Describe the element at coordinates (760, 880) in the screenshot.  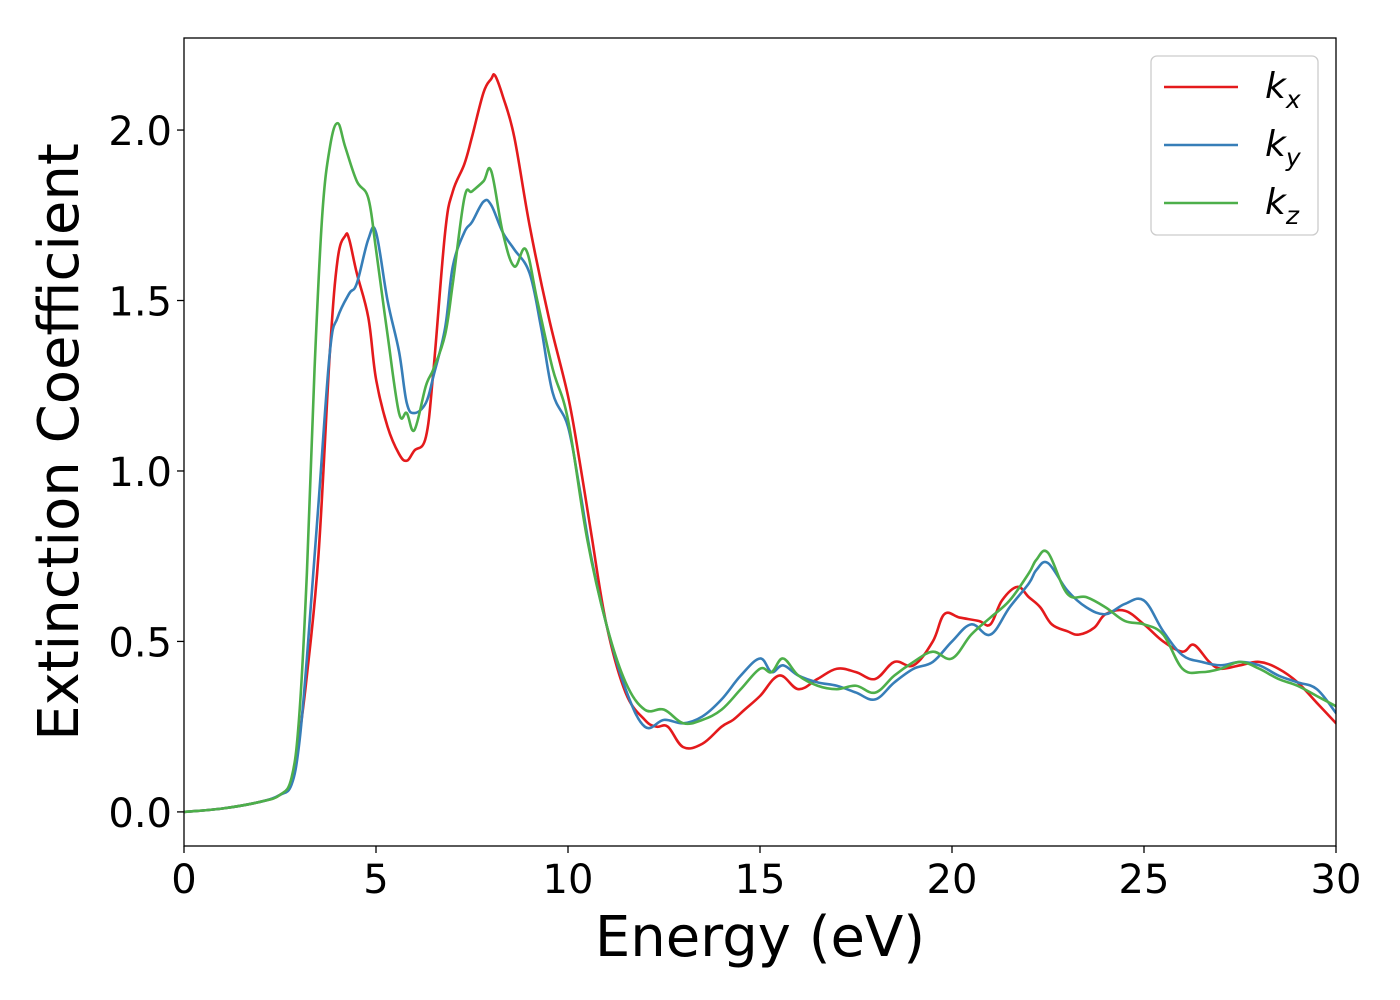
I see `x-tick-label: 15` at that location.